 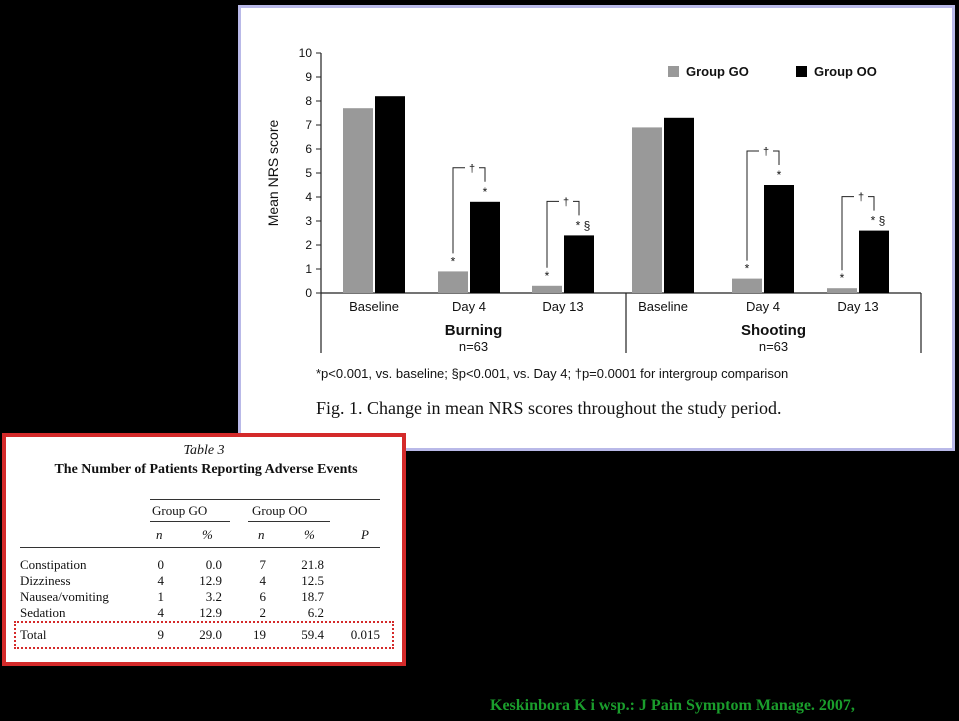 What do you see at coordinates (207, 534) in the screenshot?
I see `table-col-go-pct: %` at bounding box center [207, 534].